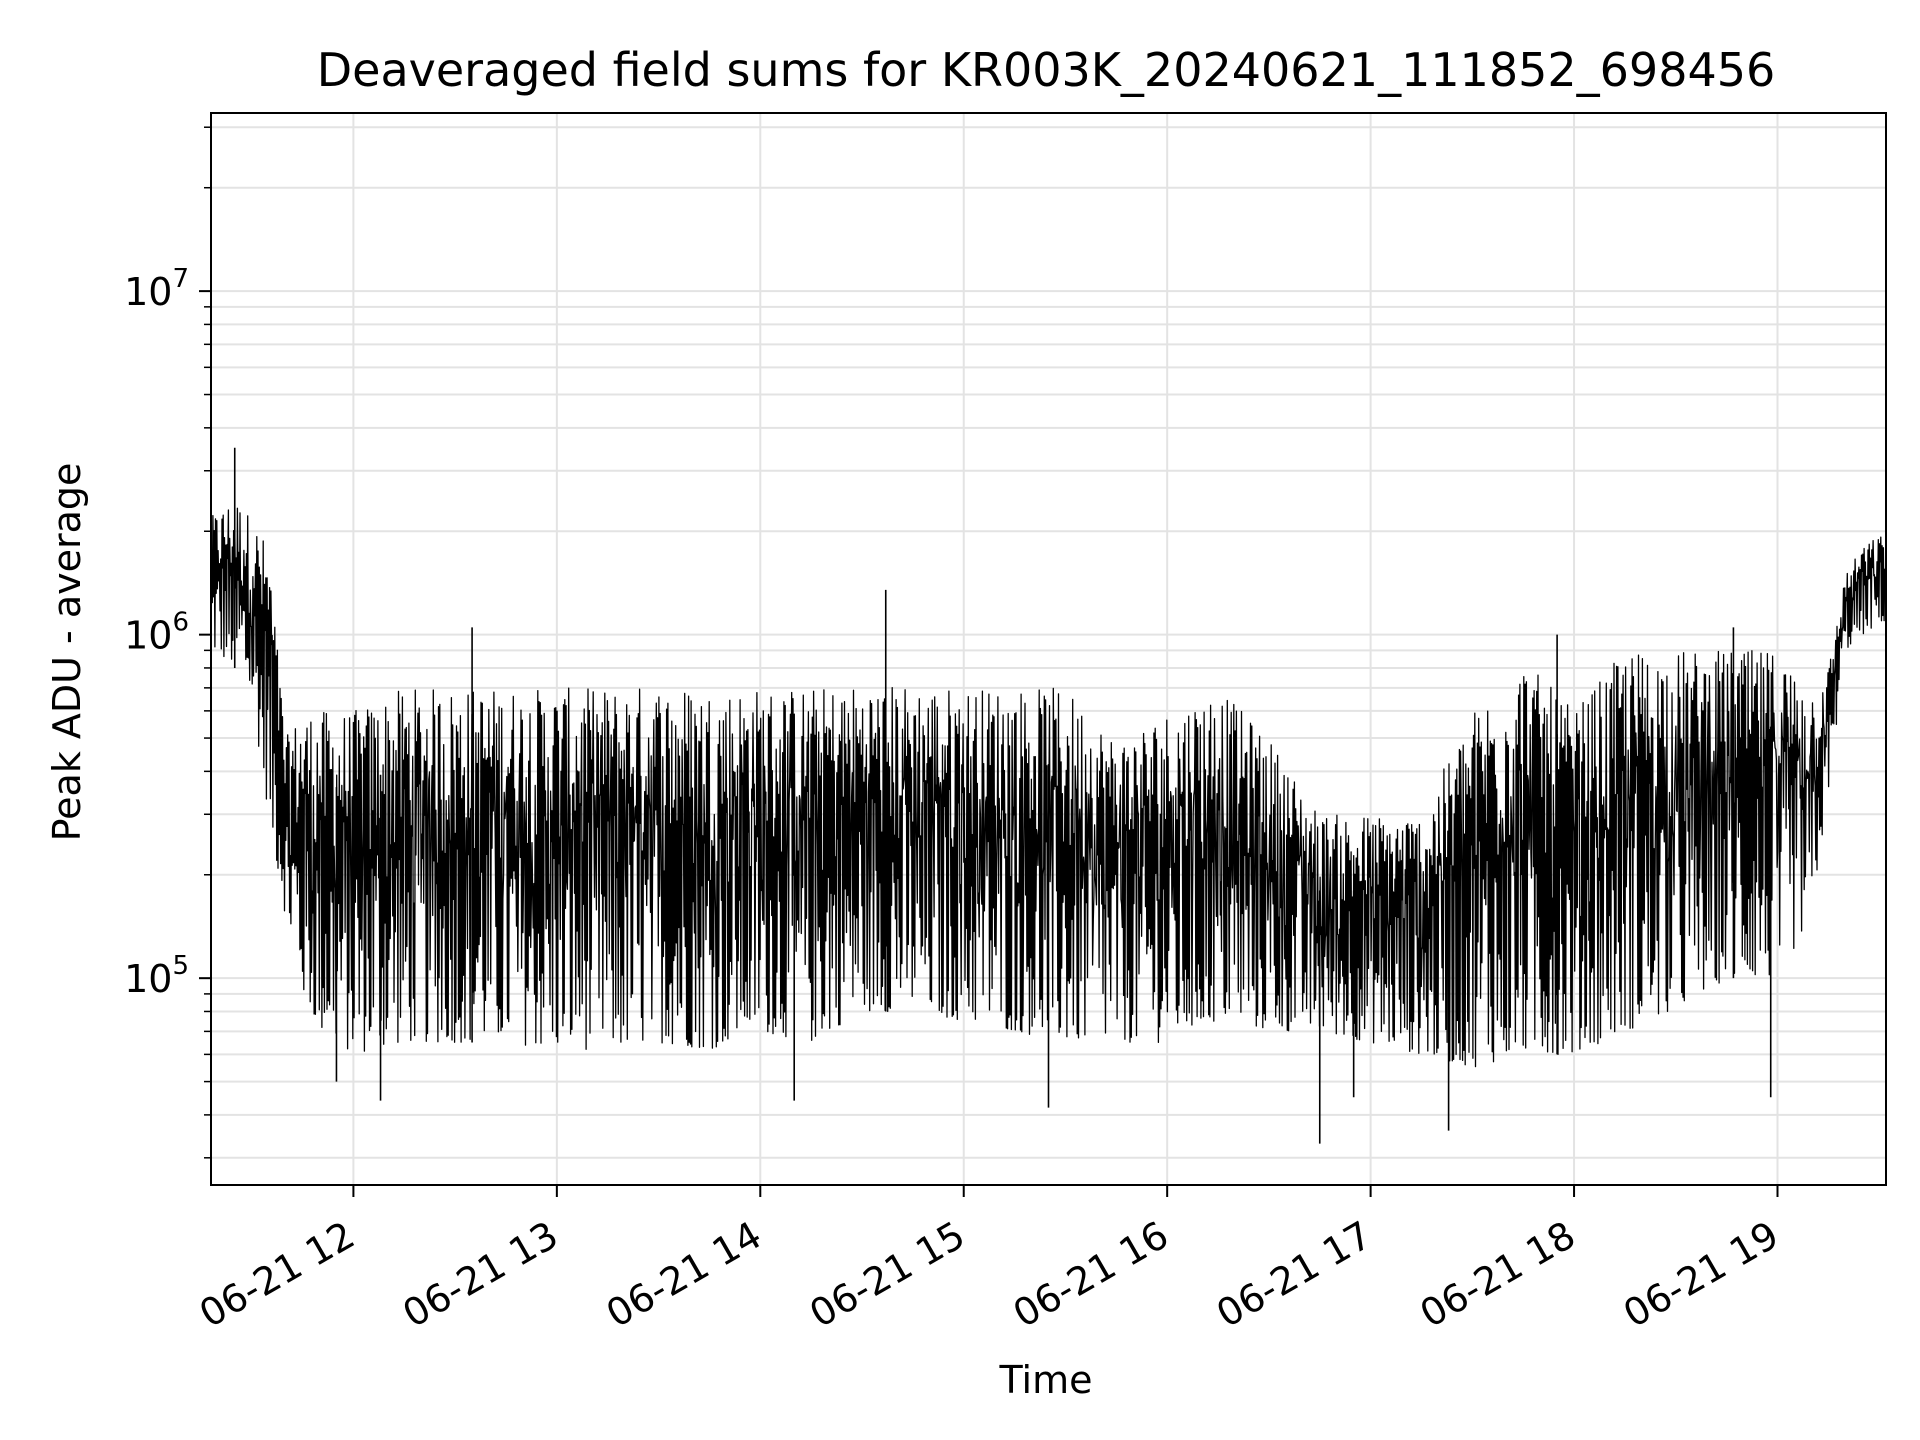 This screenshot has width=1920, height=1440. What do you see at coordinates (156, 289) in the screenshot?
I see `y-tick-label: 10⁷` at bounding box center [156, 289].